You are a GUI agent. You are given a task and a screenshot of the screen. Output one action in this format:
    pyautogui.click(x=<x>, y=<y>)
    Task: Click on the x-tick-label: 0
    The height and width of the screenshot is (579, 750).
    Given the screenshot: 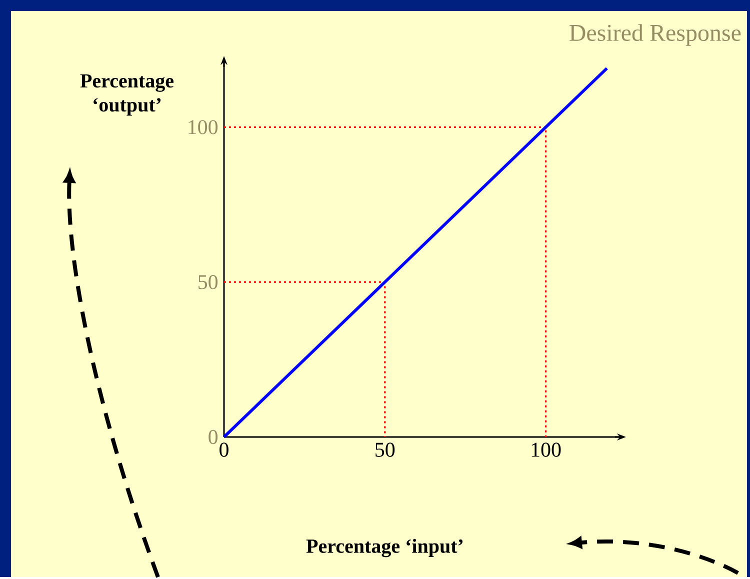 What is the action you would take?
    pyautogui.click(x=224, y=449)
    